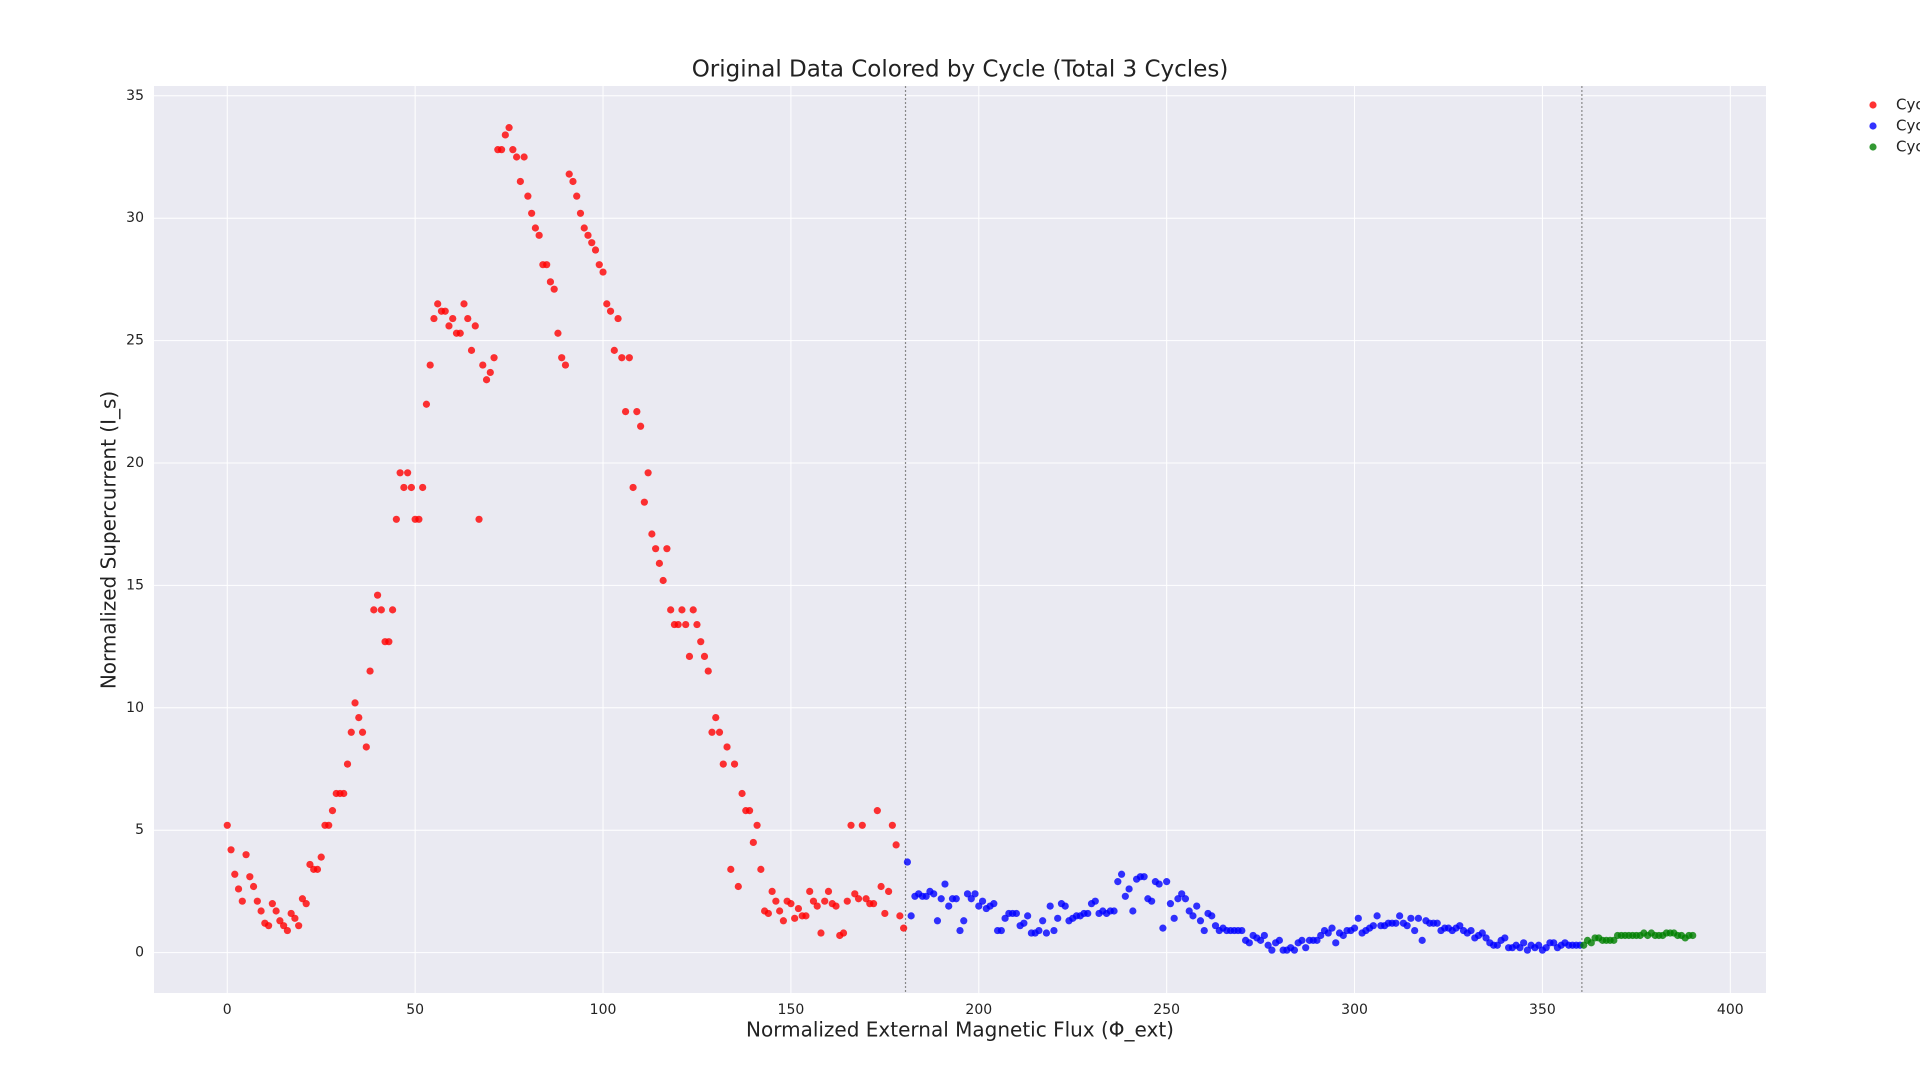  What do you see at coordinates (135, 341) in the screenshot?
I see `y-tick-label: 25` at bounding box center [135, 341].